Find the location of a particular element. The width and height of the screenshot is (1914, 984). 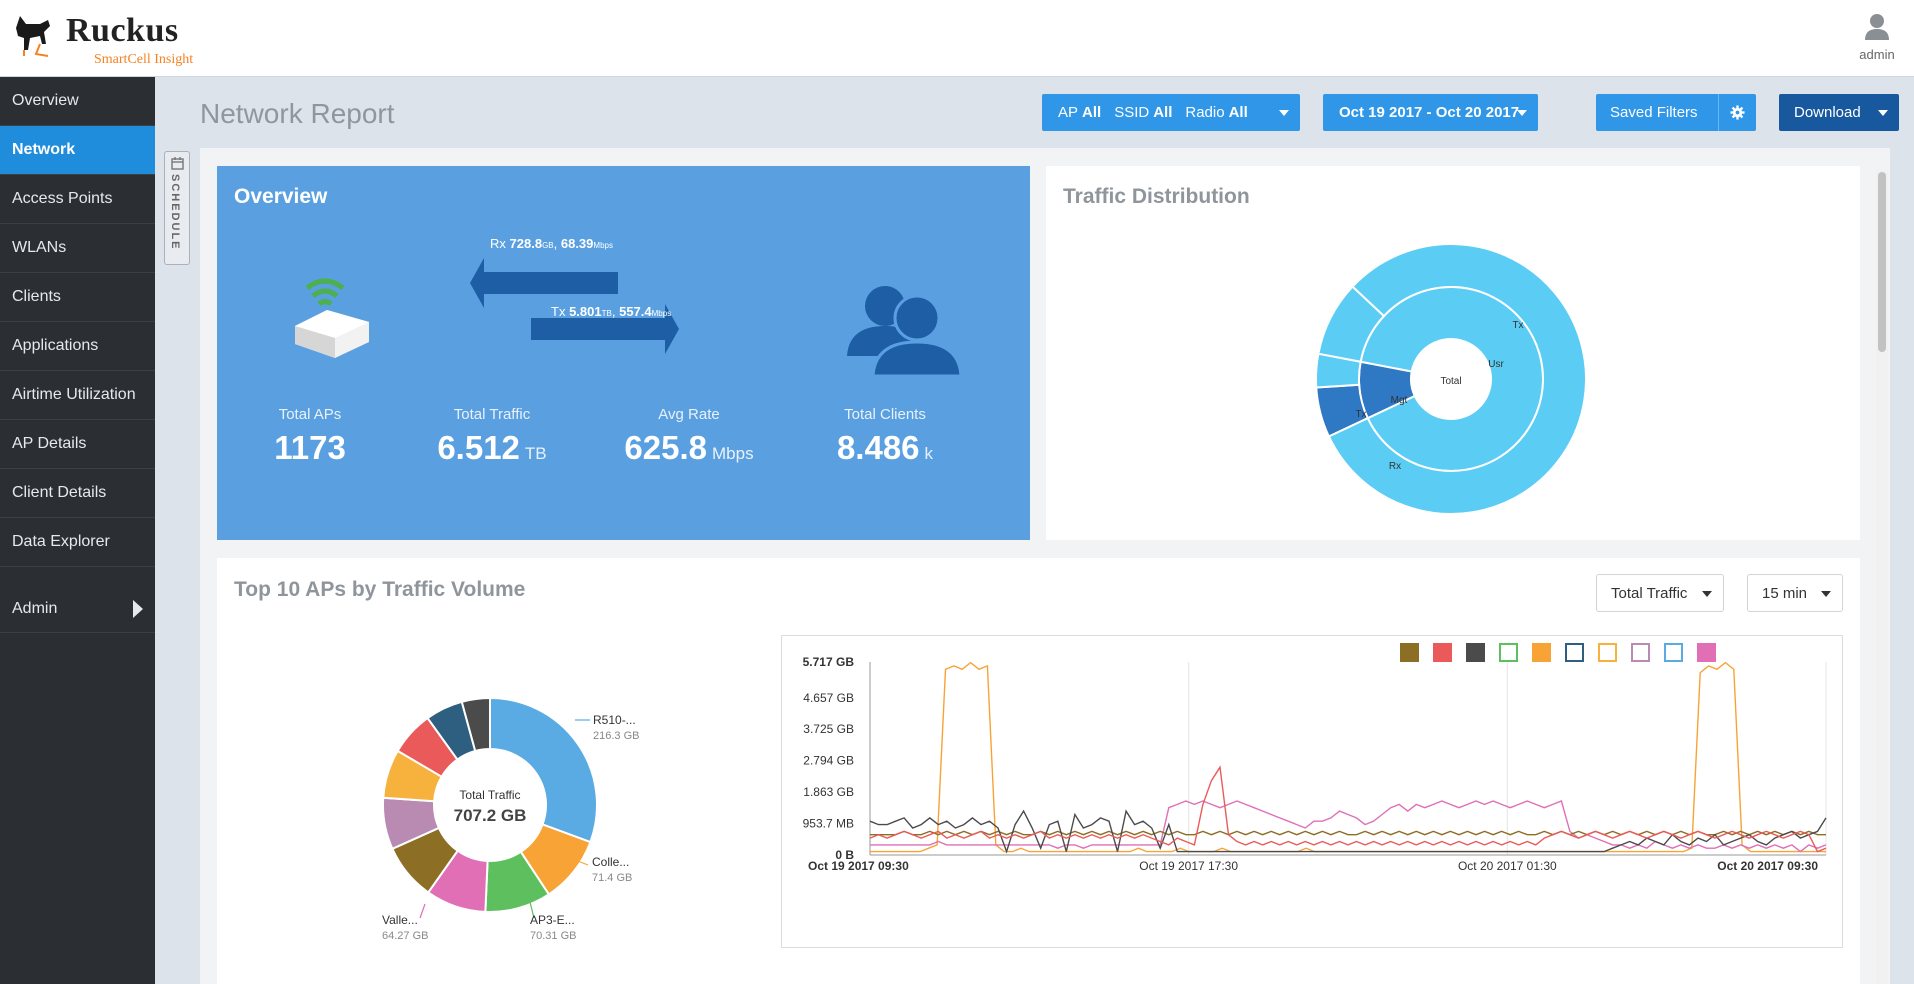

access-point-icon is located at coordinates (332, 318).